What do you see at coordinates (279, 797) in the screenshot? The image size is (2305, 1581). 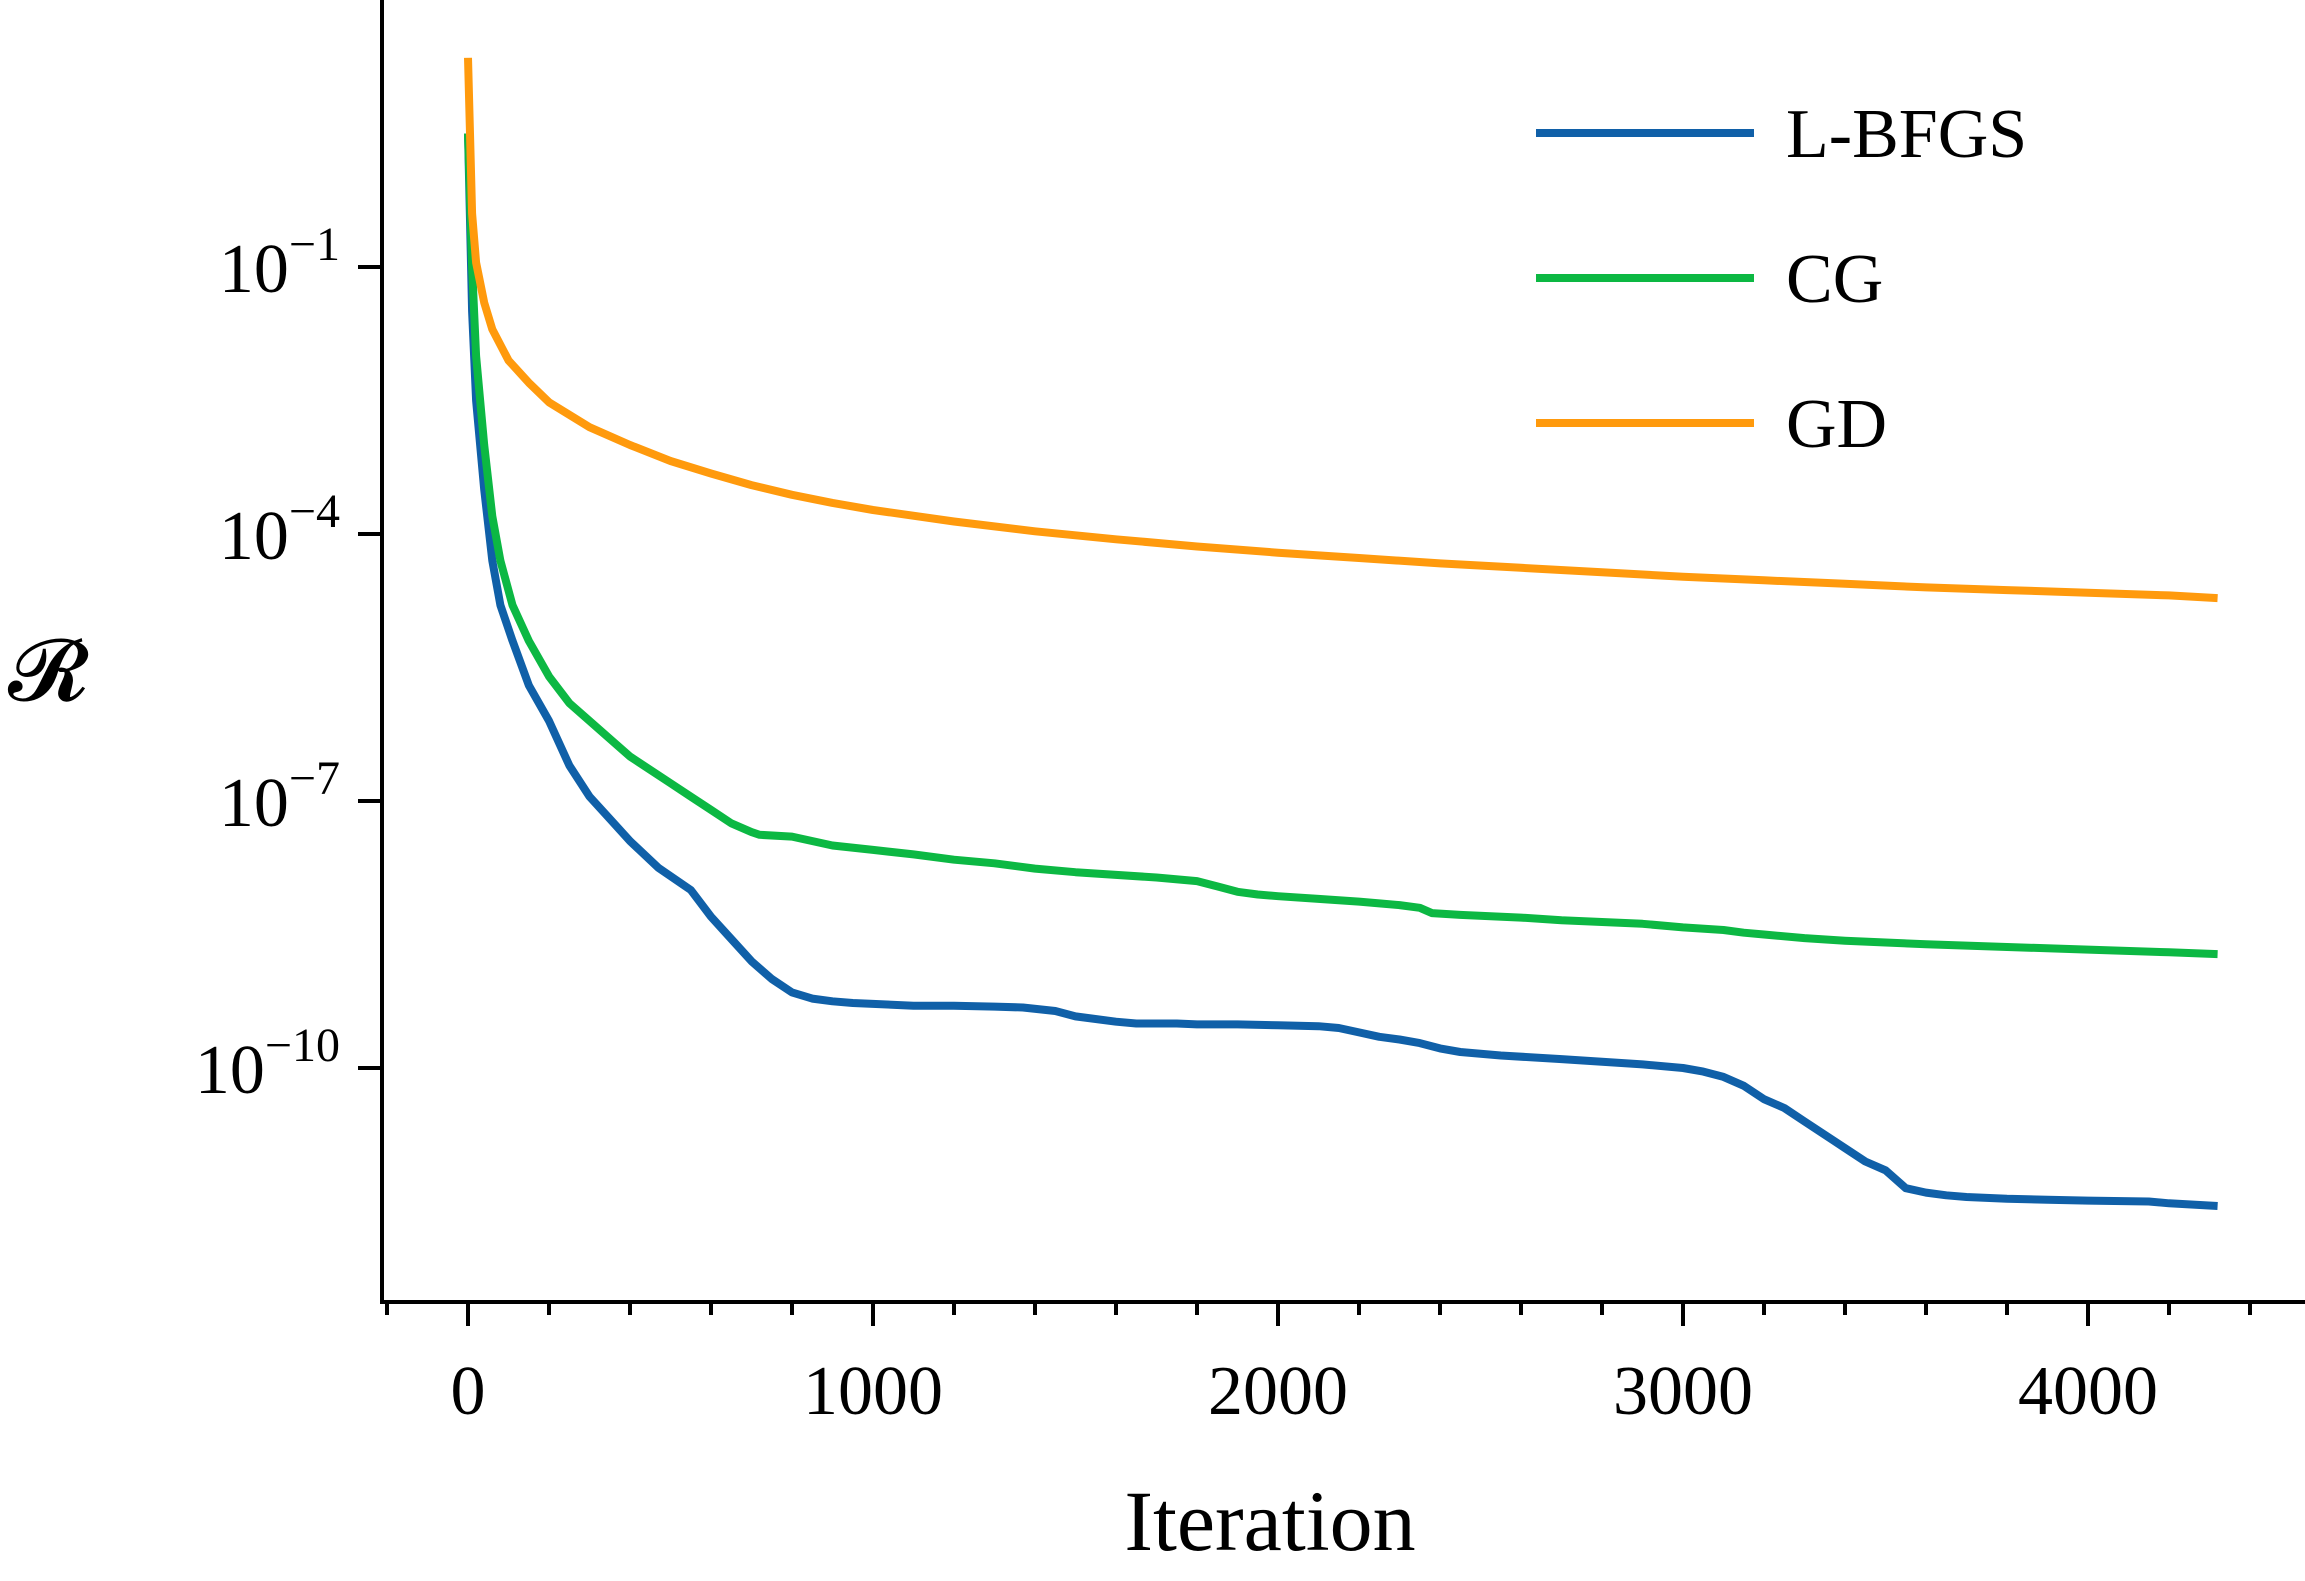 I see `y-tick-label: 10⁻⁷` at bounding box center [279, 797].